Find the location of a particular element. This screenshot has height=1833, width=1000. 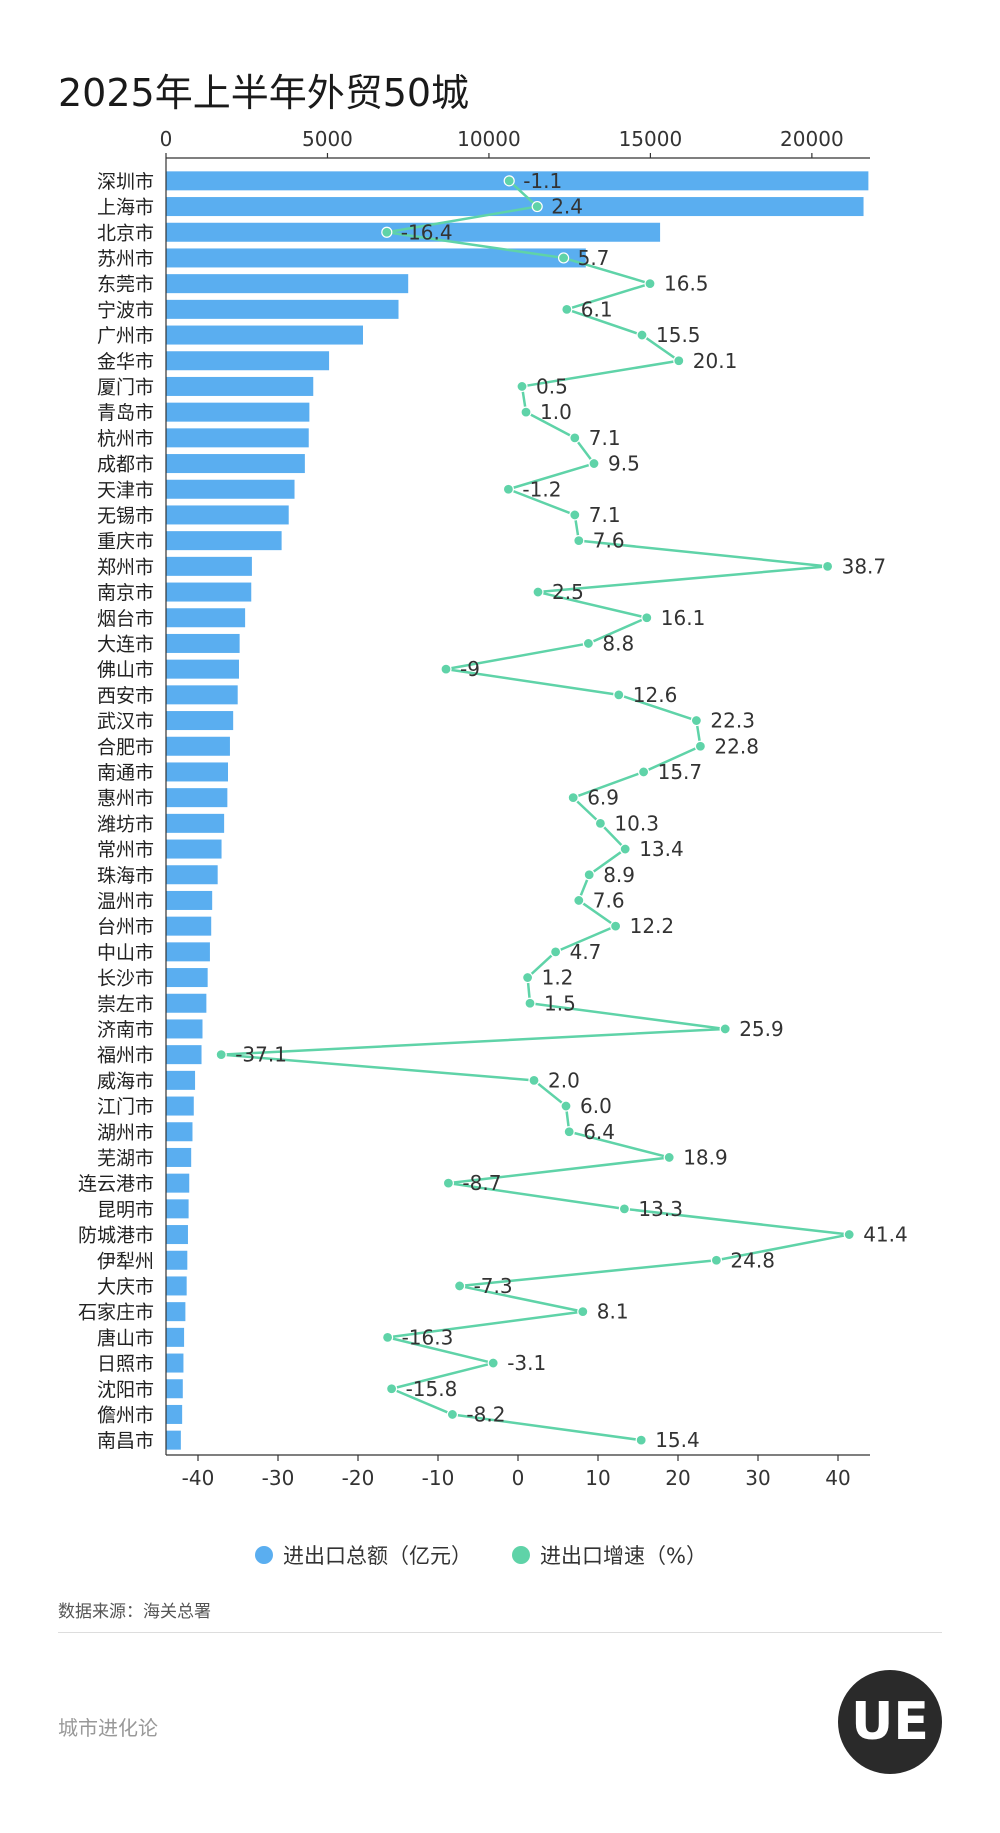

bar-湖州市 is located at coordinates (179, 1132).